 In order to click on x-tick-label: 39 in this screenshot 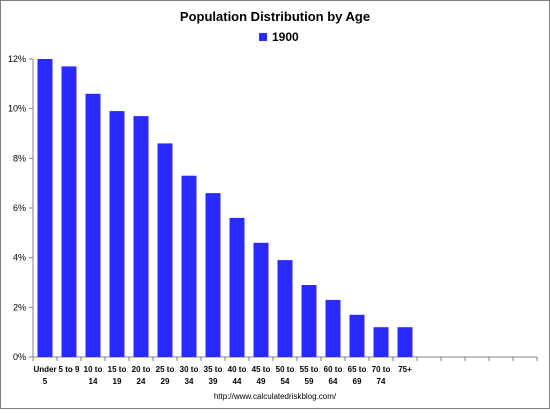, I will do `click(213, 381)`.